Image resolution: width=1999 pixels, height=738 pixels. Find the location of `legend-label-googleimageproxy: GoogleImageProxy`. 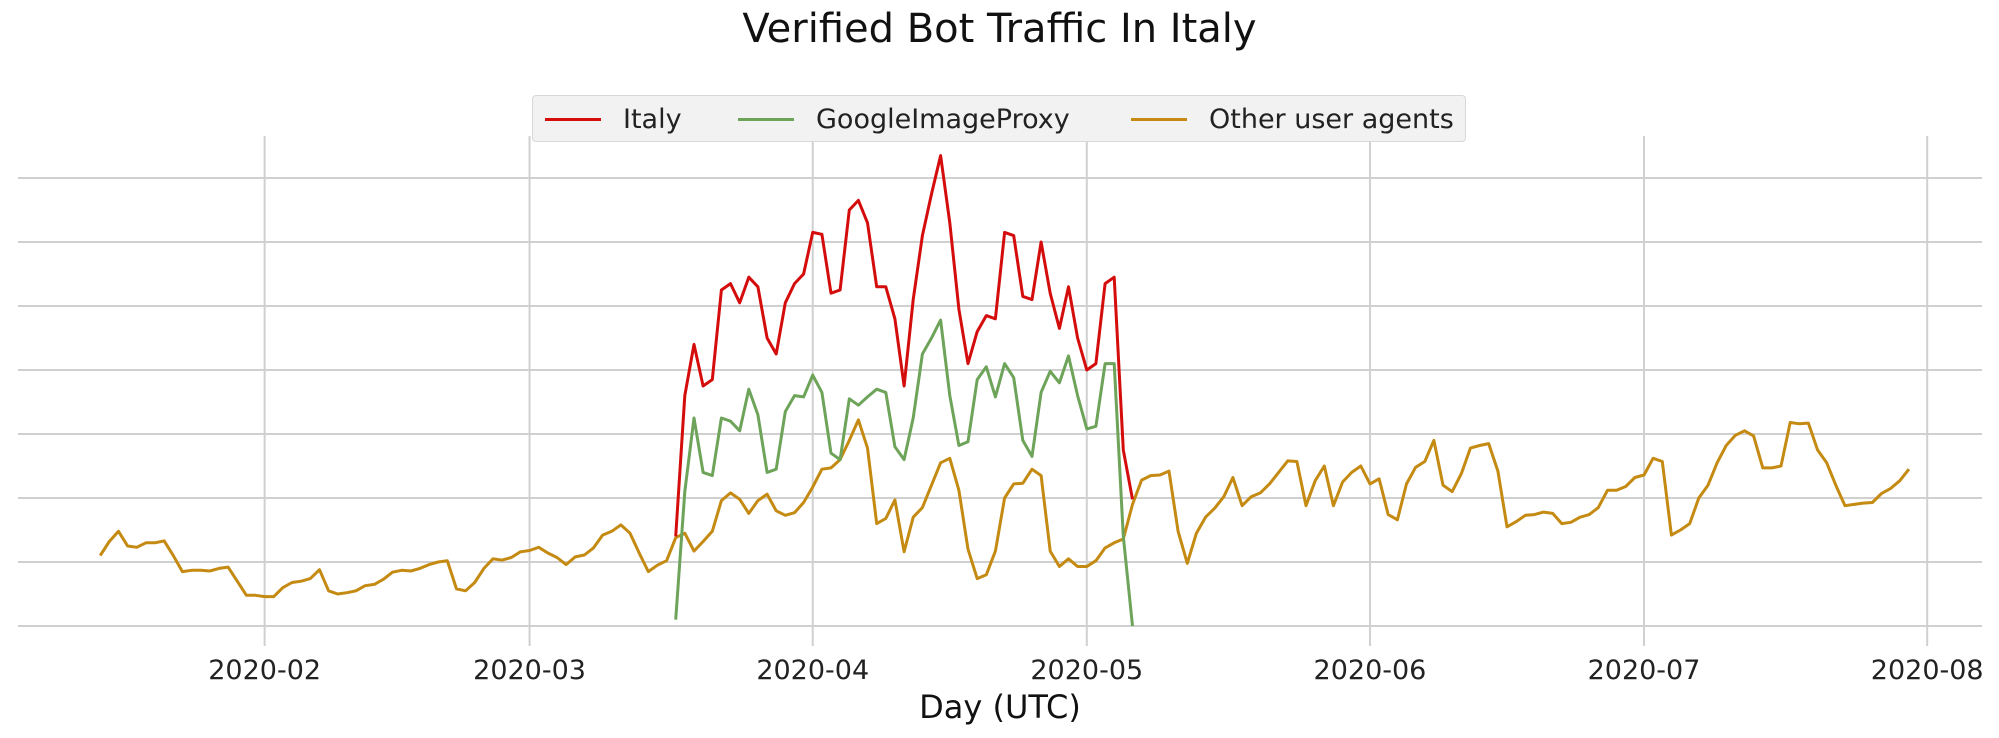

legend-label-googleimageproxy: GoogleImageProxy is located at coordinates (943, 119).